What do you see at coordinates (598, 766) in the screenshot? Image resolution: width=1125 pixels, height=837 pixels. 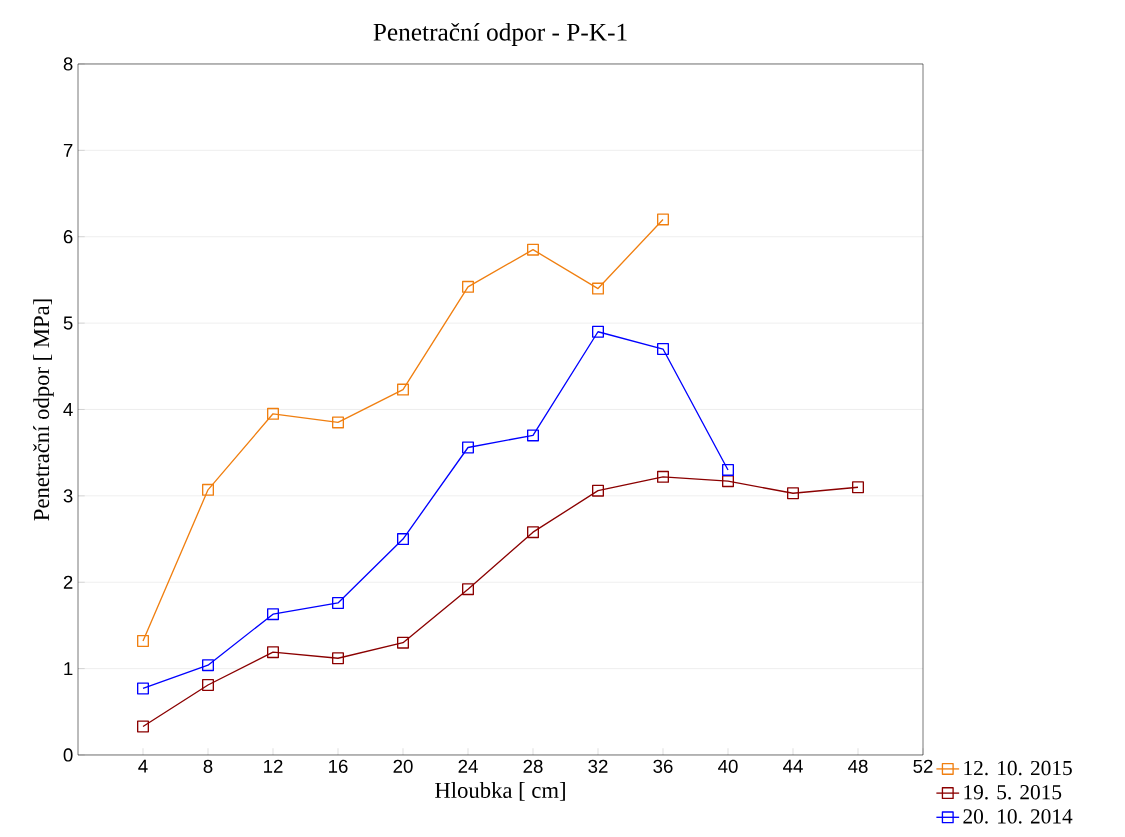 I see `x-tick-label: 32` at bounding box center [598, 766].